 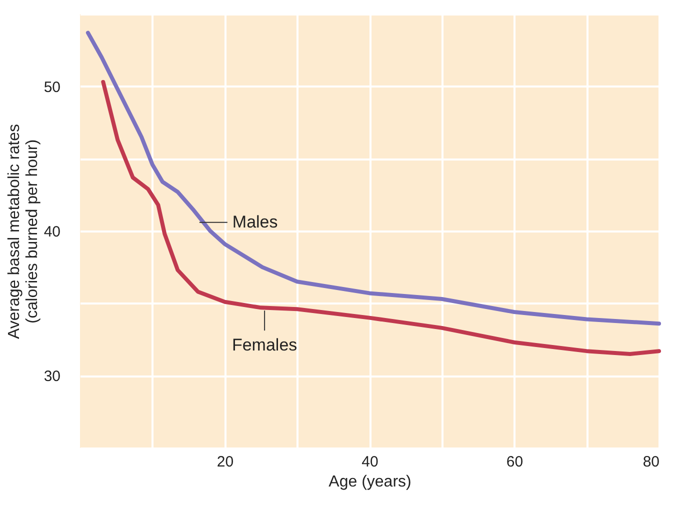 What do you see at coordinates (52, 377) in the screenshot?
I see `y-tick-label: 30` at bounding box center [52, 377].